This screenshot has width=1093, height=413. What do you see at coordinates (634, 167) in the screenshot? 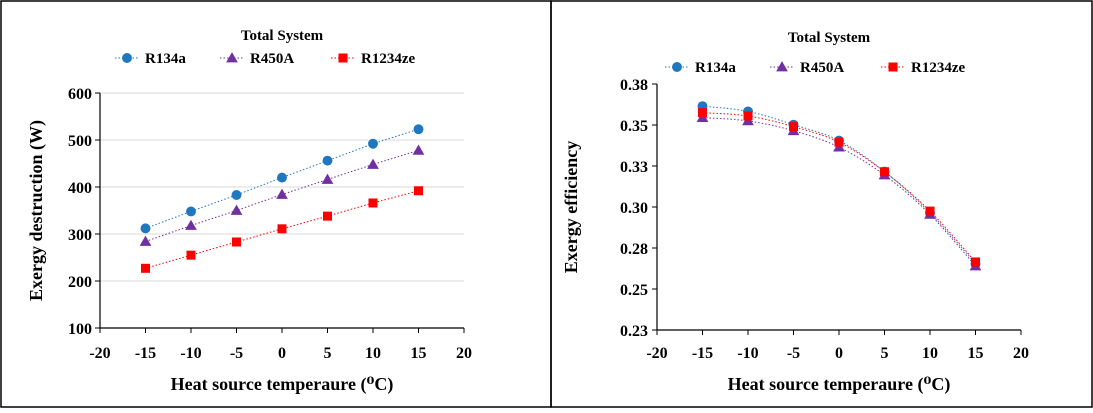
I see `y-tick-label: 0.33` at bounding box center [634, 167].